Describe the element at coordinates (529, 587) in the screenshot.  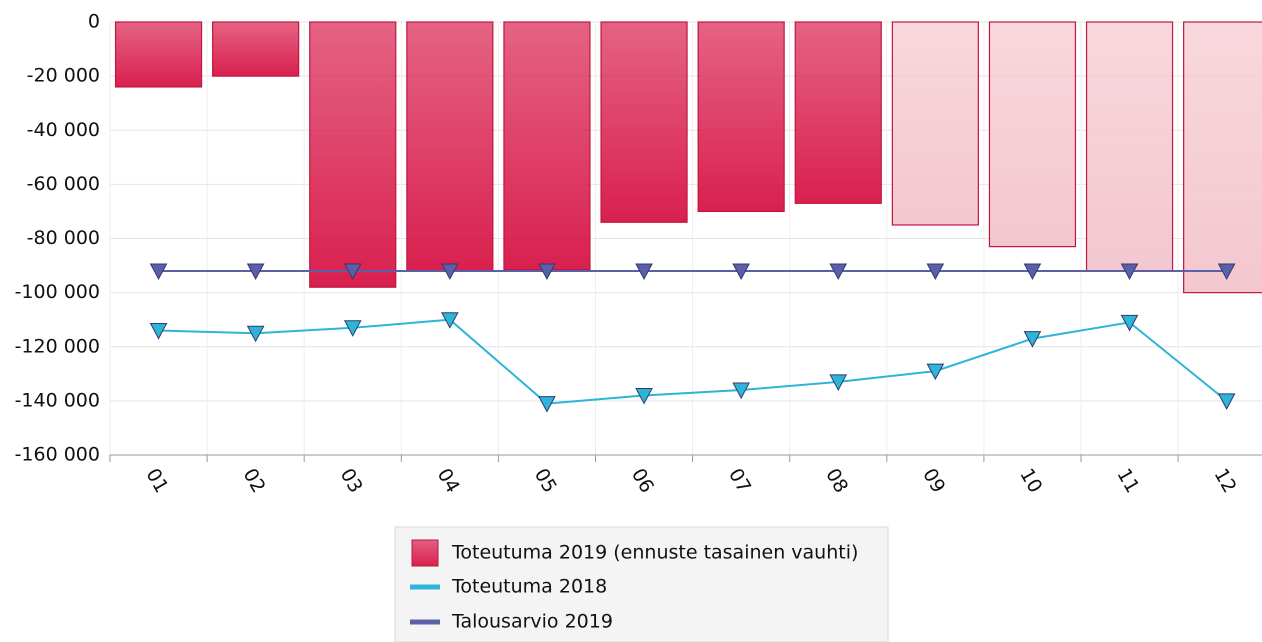
I see `legend-label: Toteutuma 2018` at that location.